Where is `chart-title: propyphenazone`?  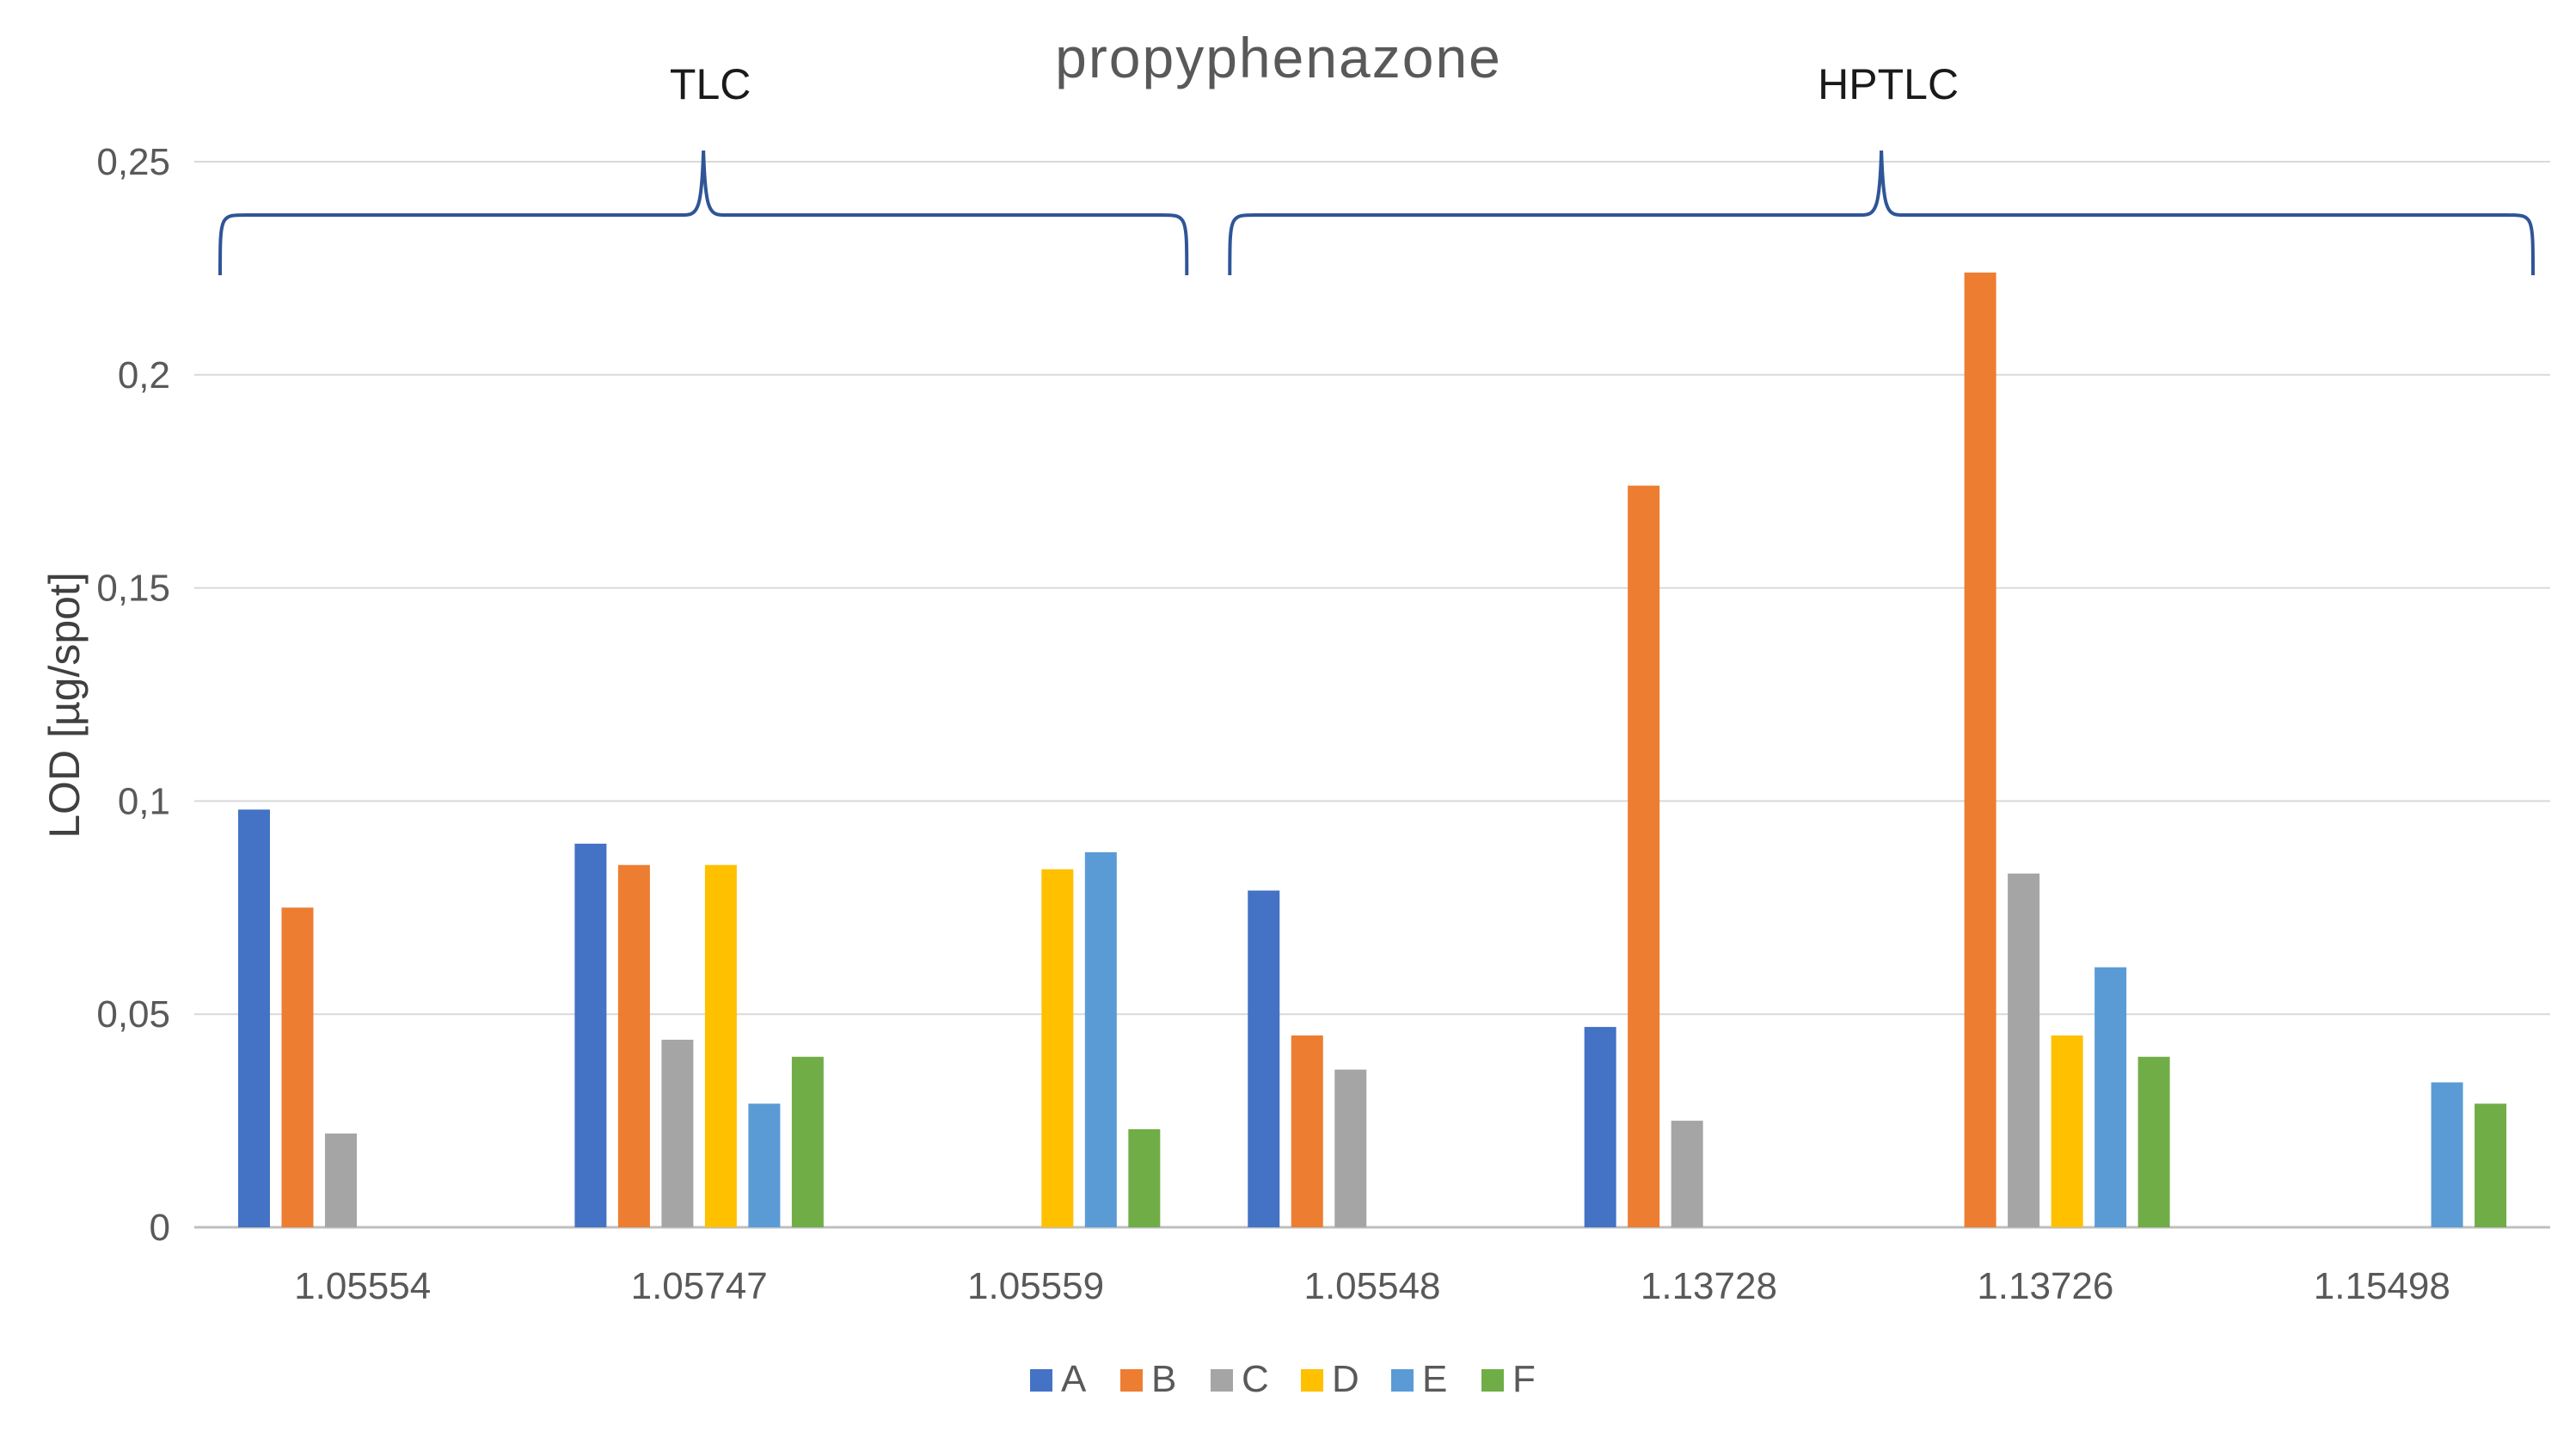
chart-title: propyphenazone is located at coordinates (1278, 58).